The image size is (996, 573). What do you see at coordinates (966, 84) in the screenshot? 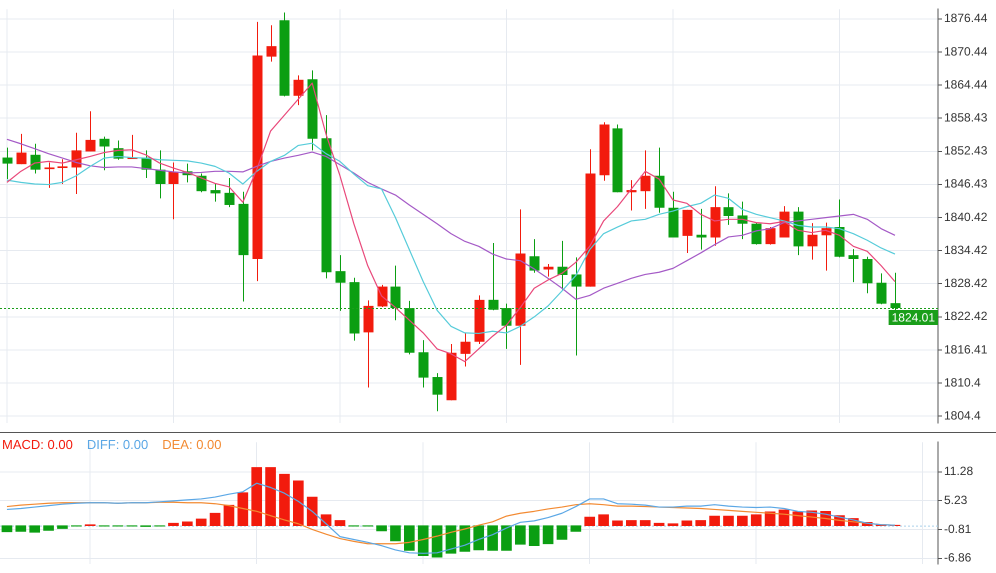
I see `y-tick-label: 1864.44` at bounding box center [966, 84].